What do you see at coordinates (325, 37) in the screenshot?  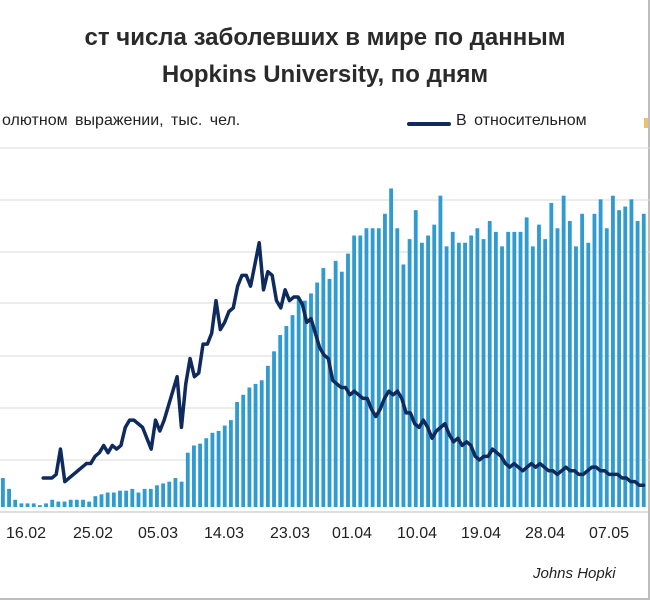 I see `chart-title-line1: ст числа заболевших в мире по данным` at bounding box center [325, 37].